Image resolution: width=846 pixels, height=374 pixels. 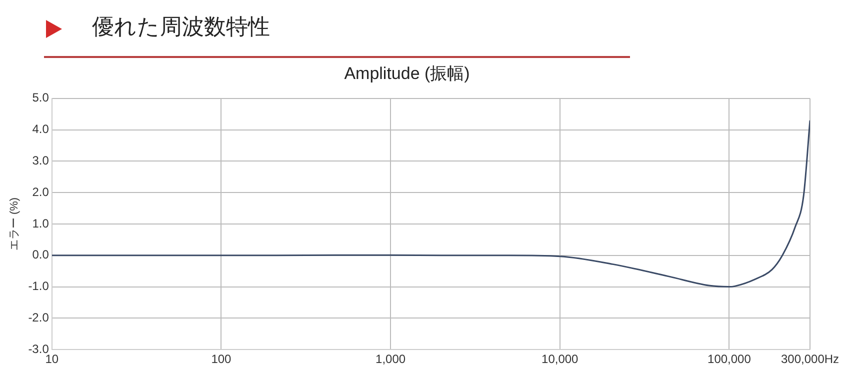 I want to click on x-tick-label: 100,000, so click(x=730, y=359).